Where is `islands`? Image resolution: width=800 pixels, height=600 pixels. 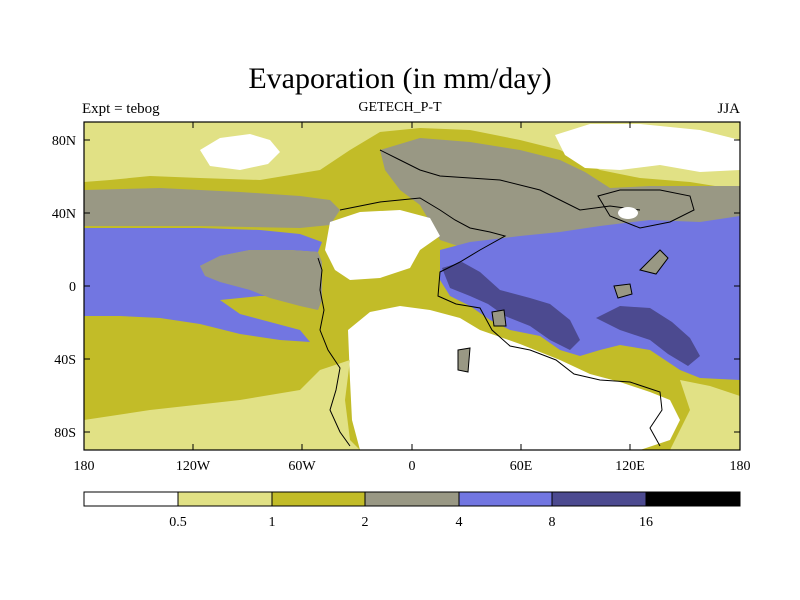
islands is located at coordinates (563, 311).